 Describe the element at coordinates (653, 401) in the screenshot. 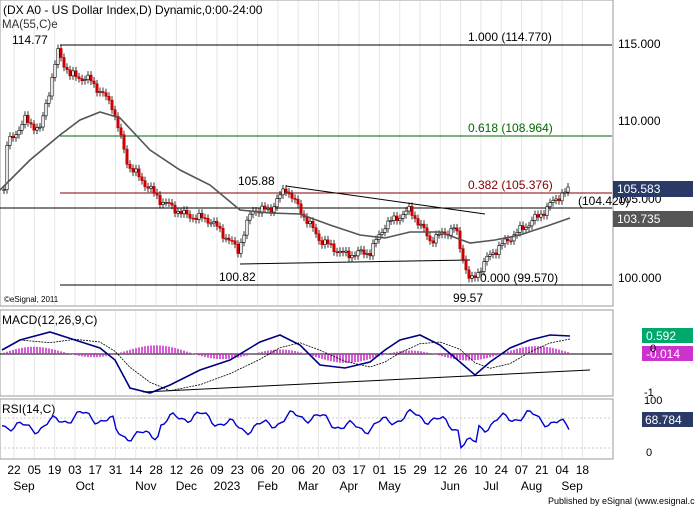

I see `rsi-tick-100: 100` at that location.